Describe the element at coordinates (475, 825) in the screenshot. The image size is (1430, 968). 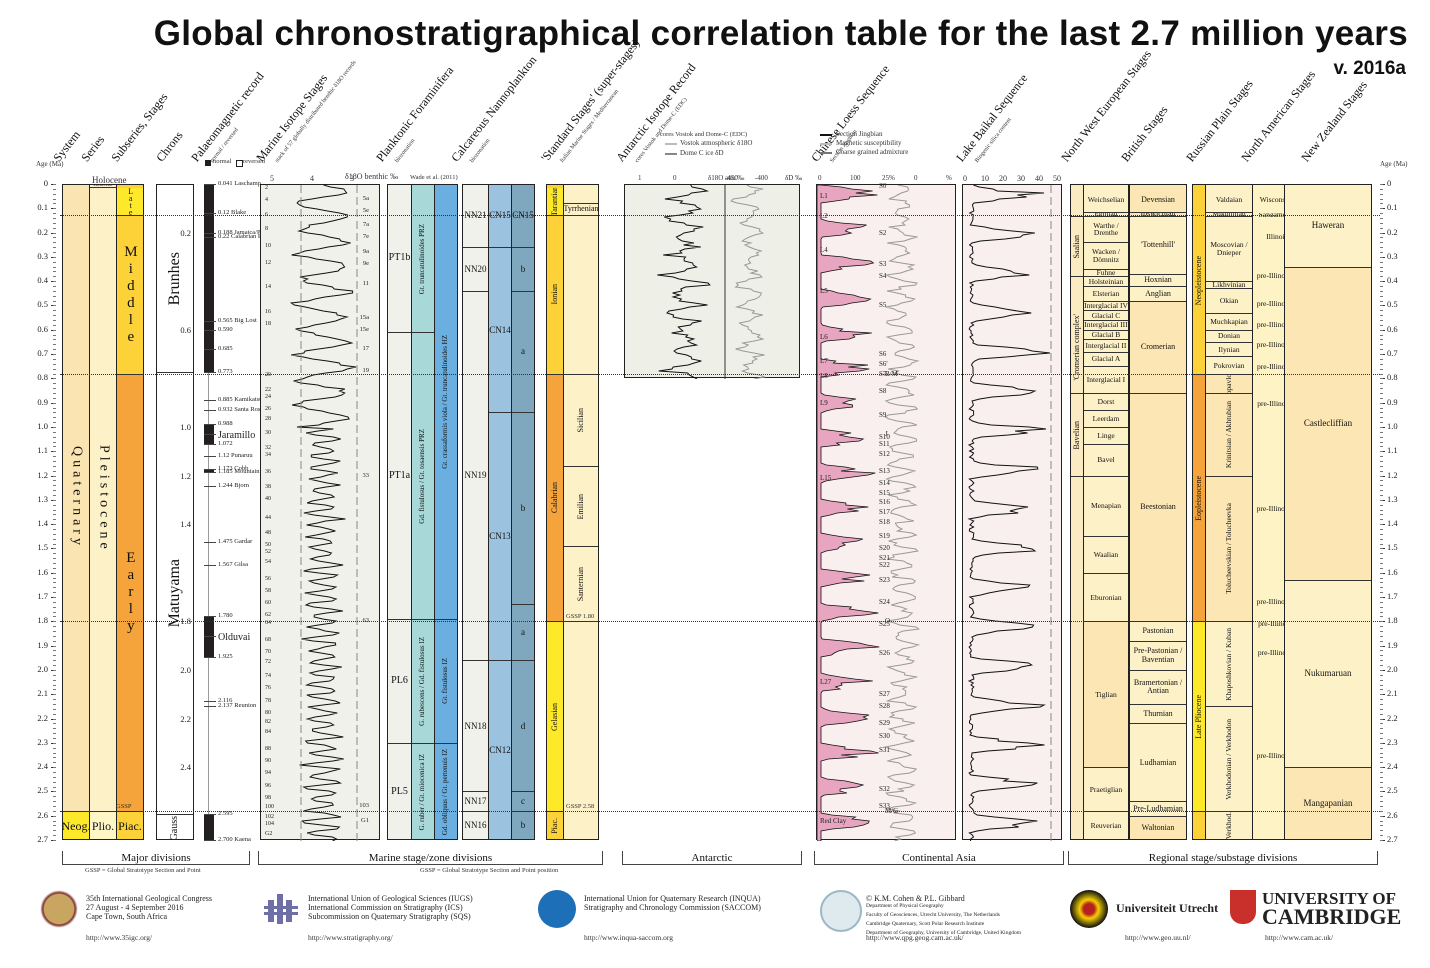
I see `stage-label: NN16` at that location.